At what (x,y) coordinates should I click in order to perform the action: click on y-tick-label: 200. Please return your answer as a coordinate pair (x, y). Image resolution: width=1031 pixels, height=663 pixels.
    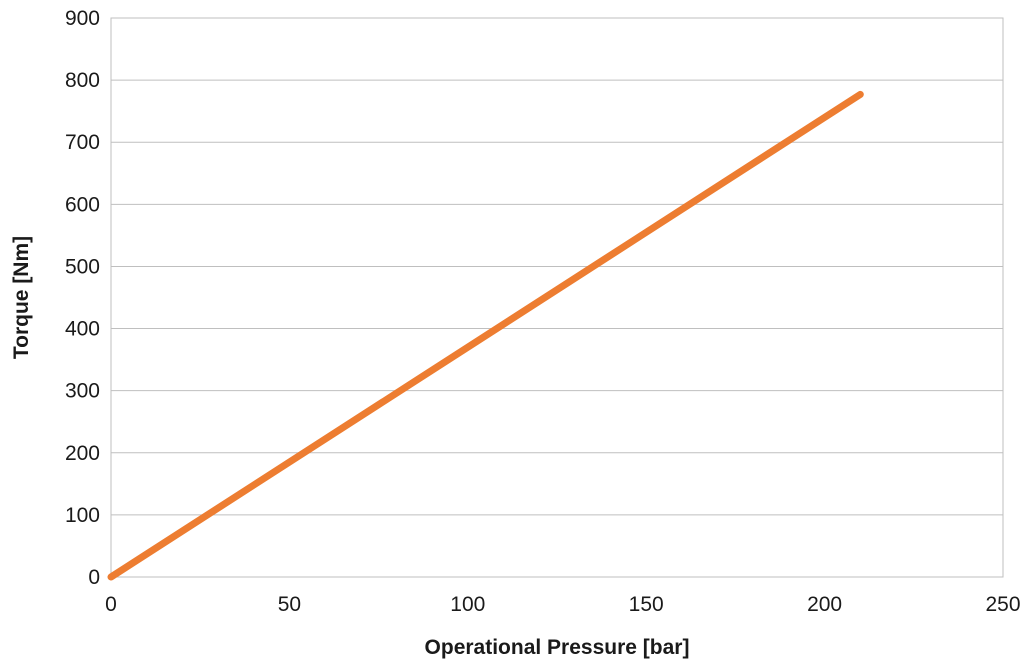
    Looking at the image, I should click on (82, 453).